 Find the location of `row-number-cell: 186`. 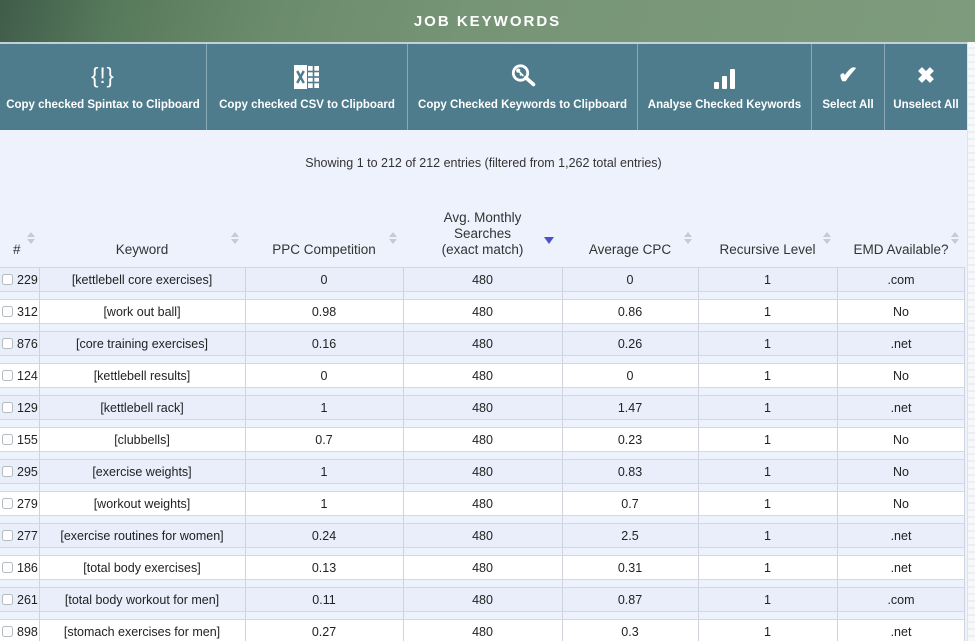

row-number-cell: 186 is located at coordinates (19, 567).